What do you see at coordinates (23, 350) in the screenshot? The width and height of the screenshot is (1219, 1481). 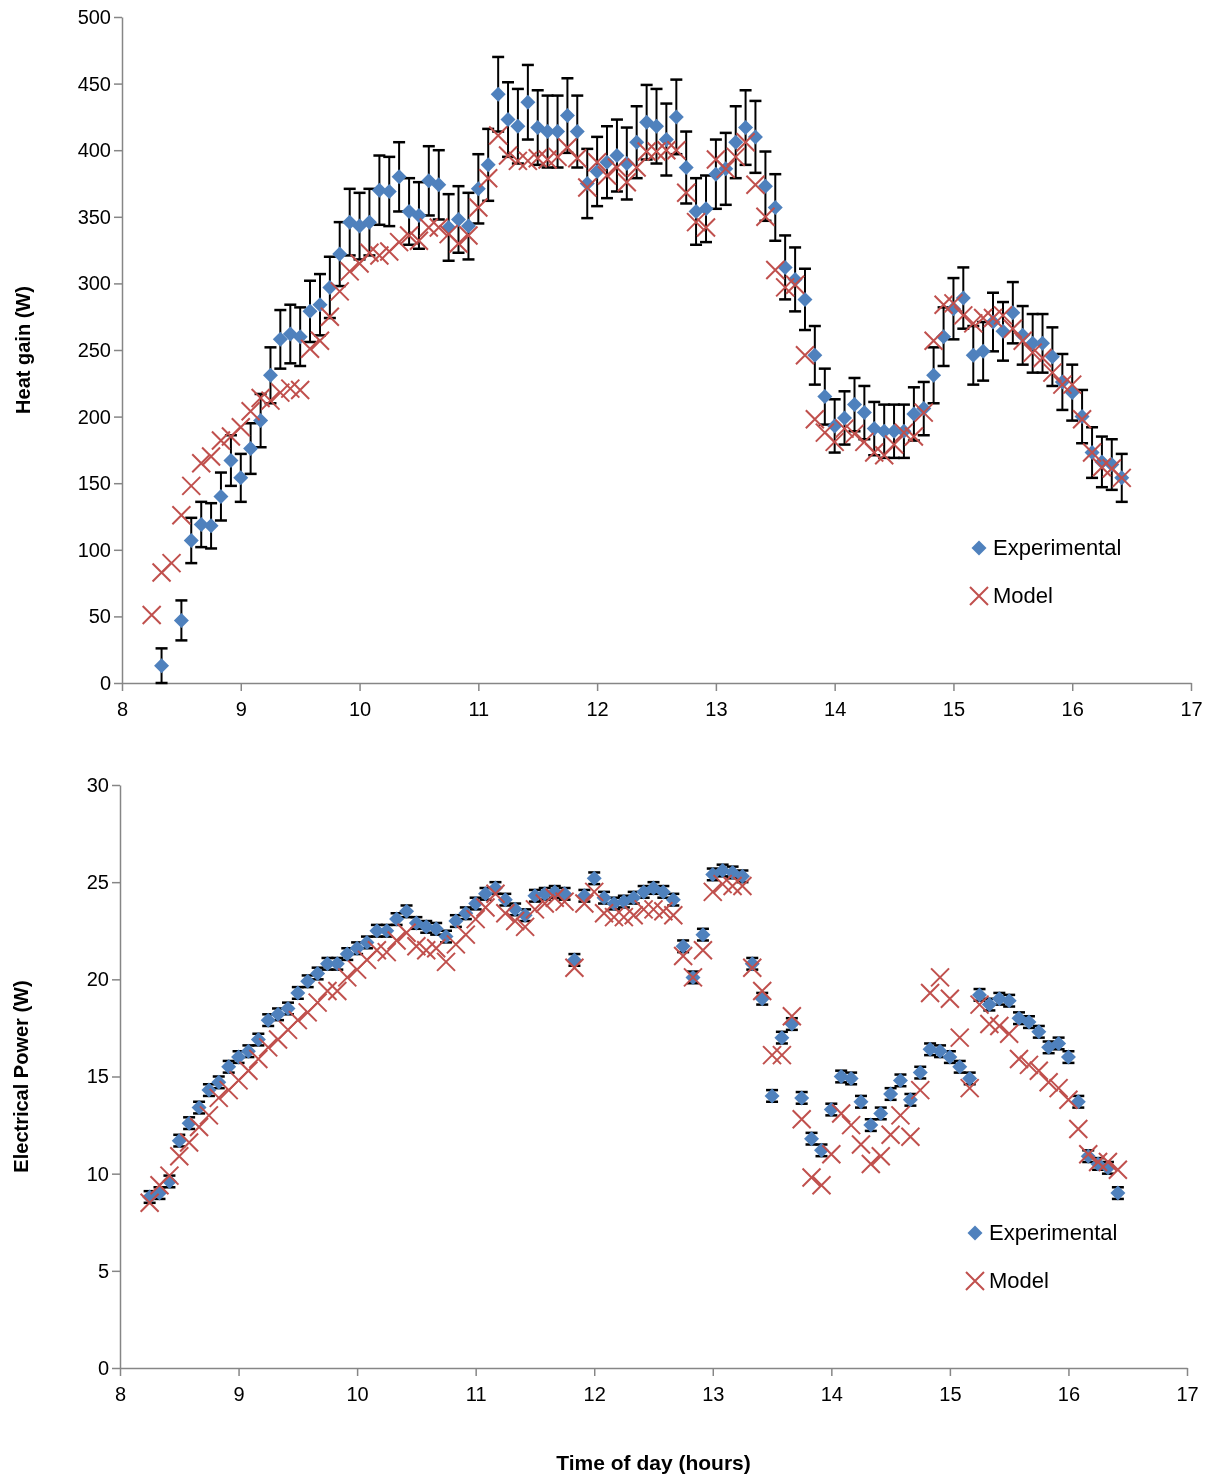 I see `y-axis-title: Heat gain (W)` at bounding box center [23, 350].